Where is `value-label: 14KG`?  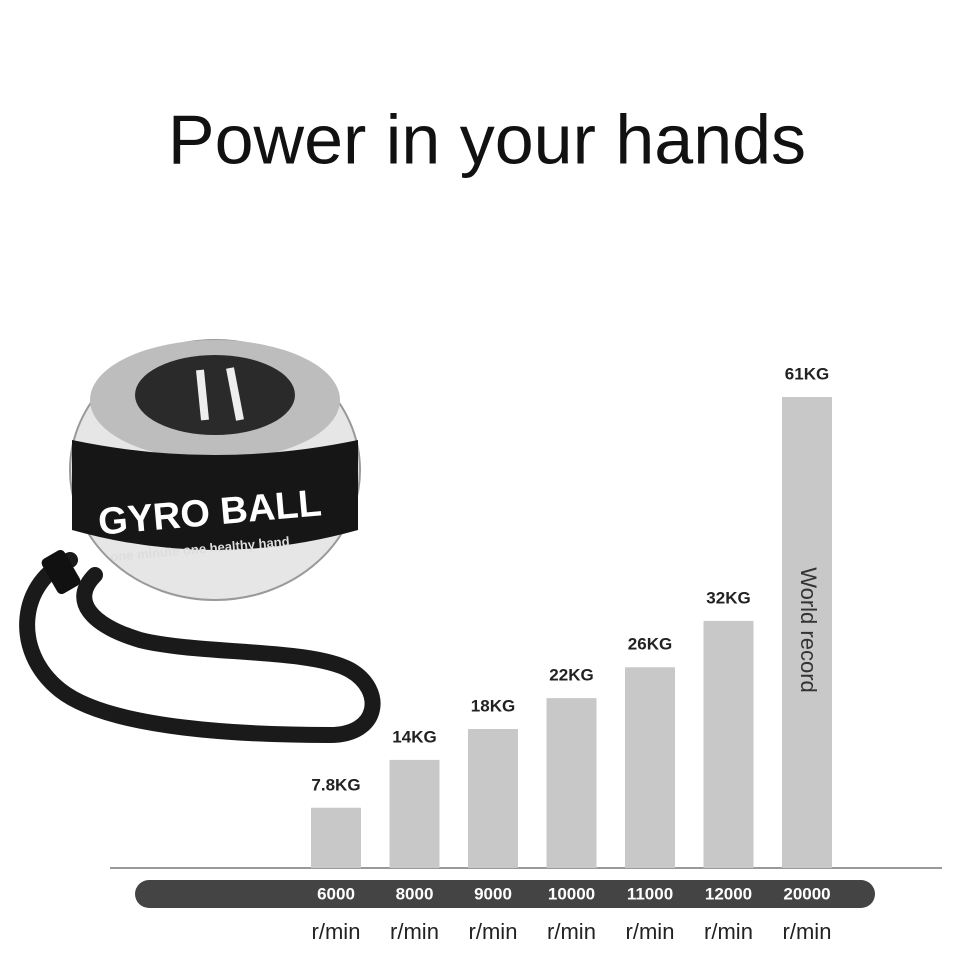
value-label: 14KG is located at coordinates (414, 736).